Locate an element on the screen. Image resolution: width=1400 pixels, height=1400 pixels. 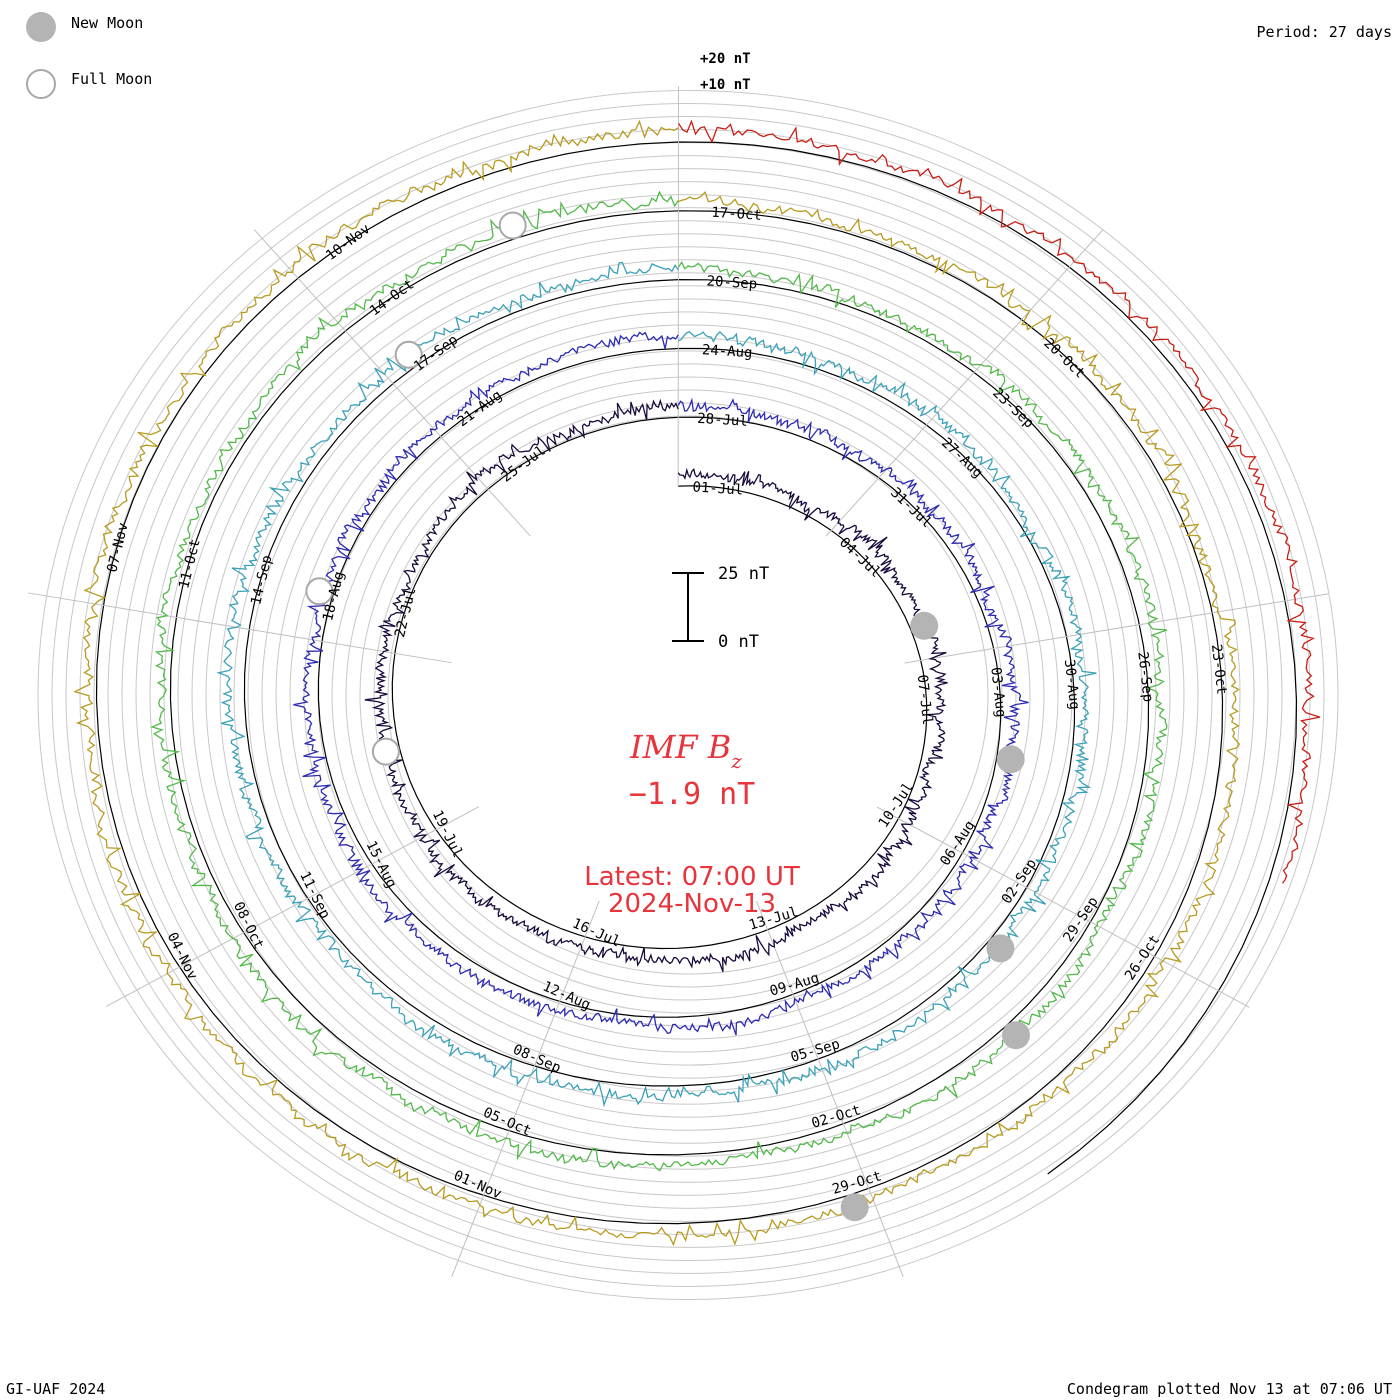
current-value: −1.9 nT is located at coordinates (692, 794).